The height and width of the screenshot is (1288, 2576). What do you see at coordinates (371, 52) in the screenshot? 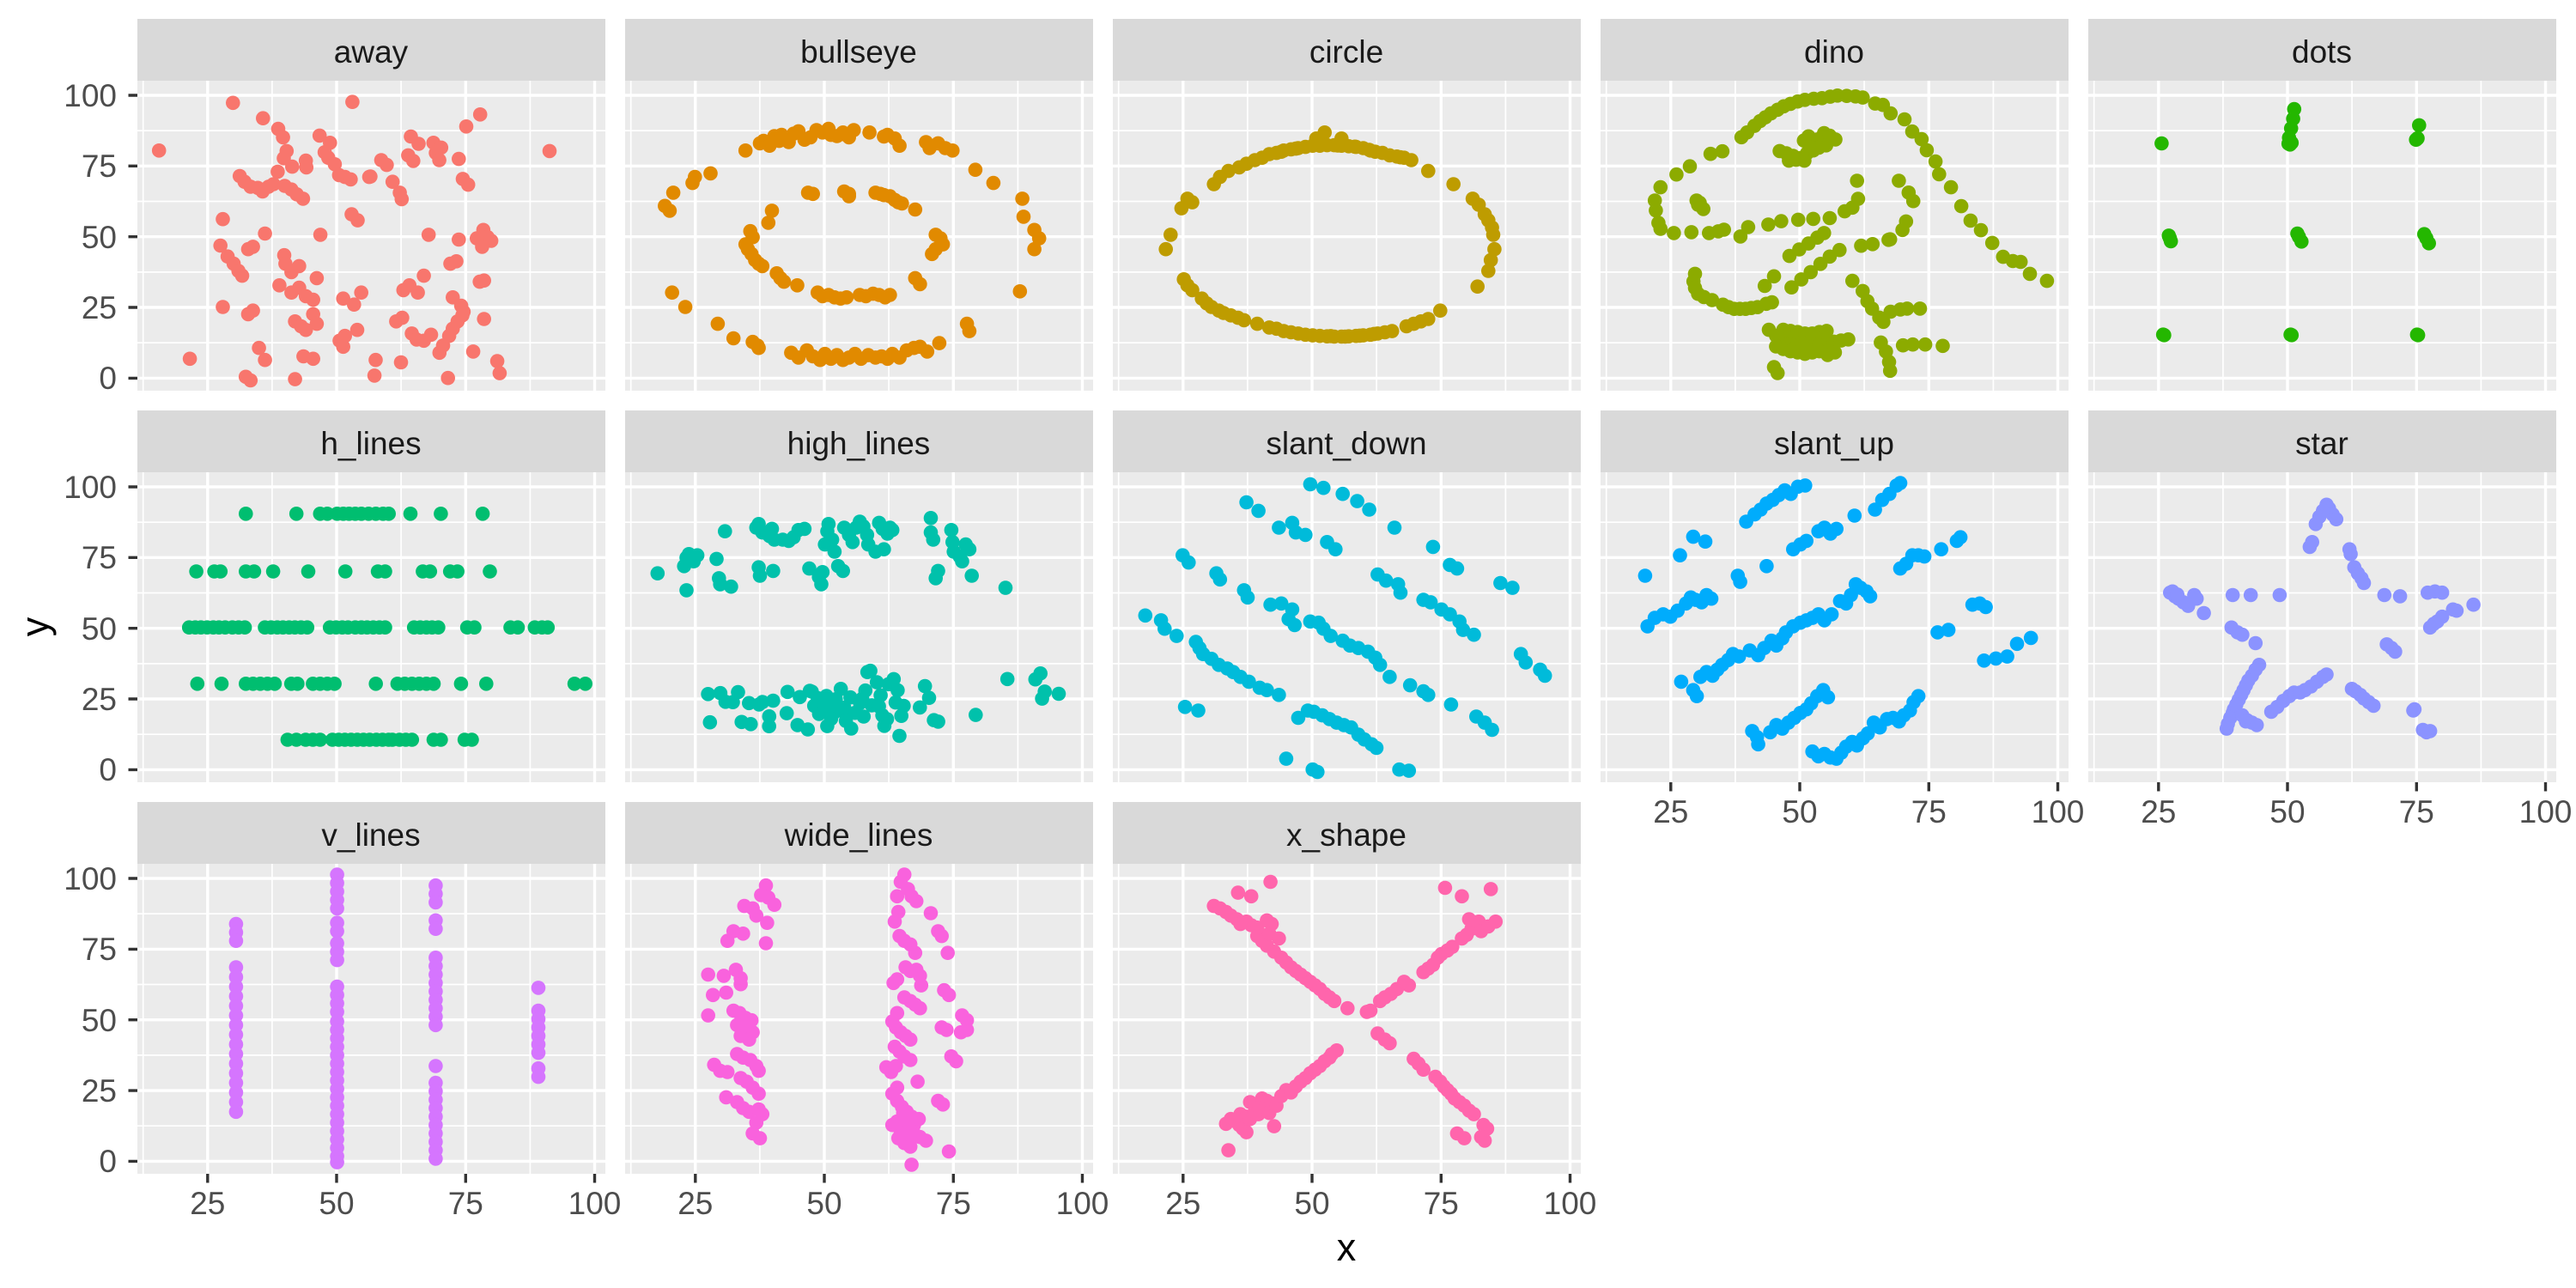
I see `svg-text: away` at bounding box center [371, 52].